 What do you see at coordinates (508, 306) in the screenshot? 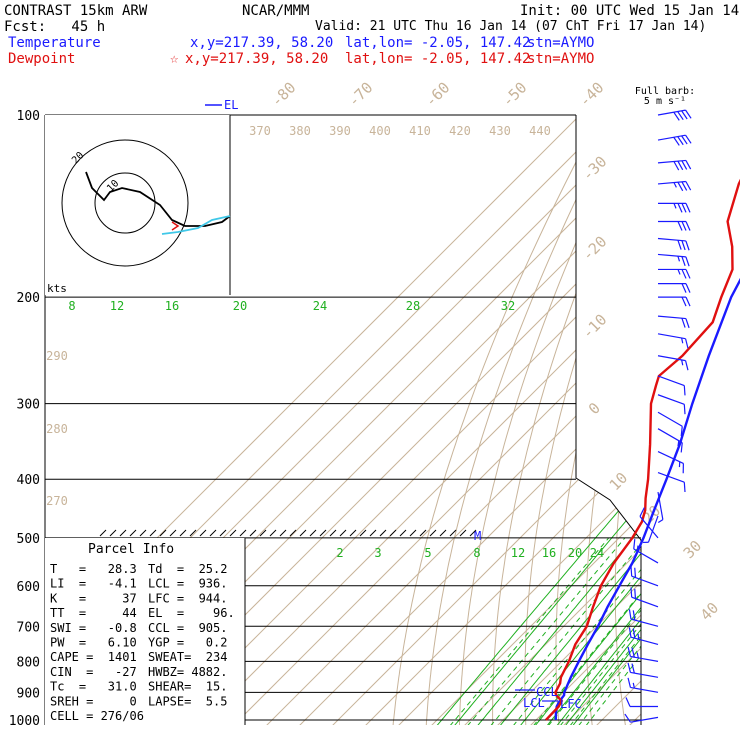
I see `mixing-ratio-label: 32` at bounding box center [508, 306].